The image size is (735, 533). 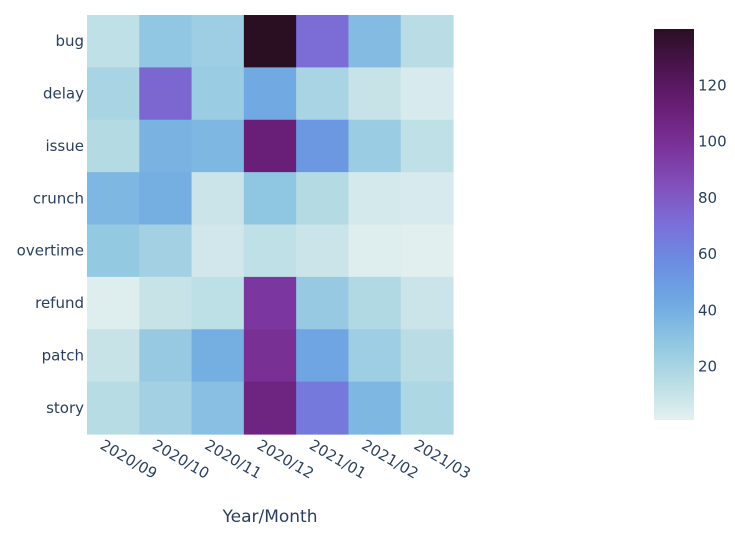 What do you see at coordinates (707, 198) in the screenshot?
I see `colorbar-tick-label: 80` at bounding box center [707, 198].